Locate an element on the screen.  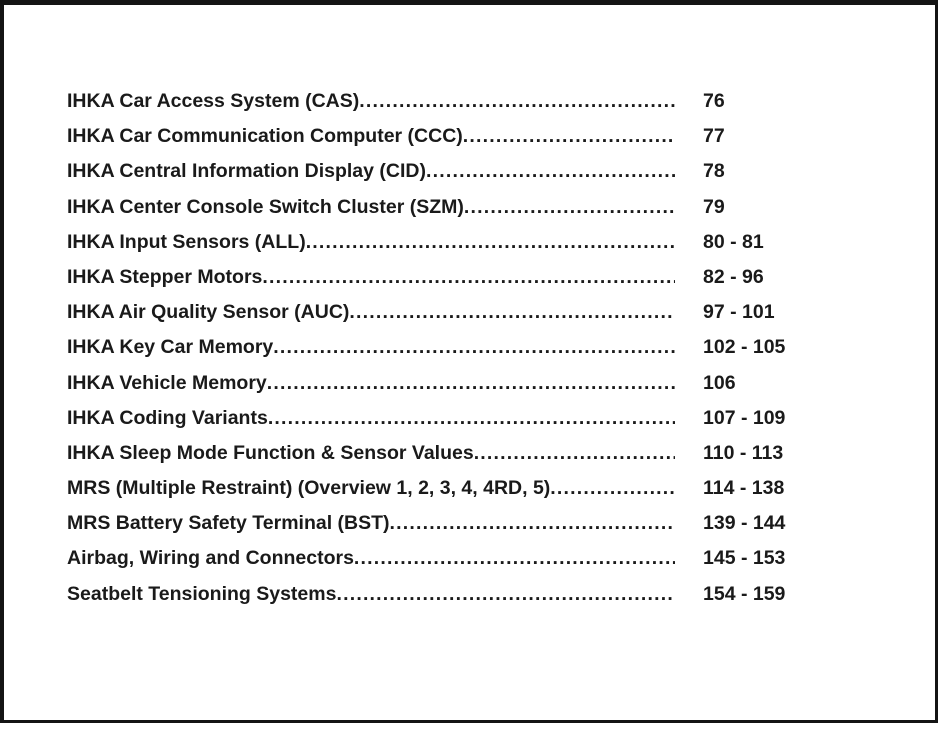
toc-entry-pages: 145 - 153 is located at coordinates (744, 558).